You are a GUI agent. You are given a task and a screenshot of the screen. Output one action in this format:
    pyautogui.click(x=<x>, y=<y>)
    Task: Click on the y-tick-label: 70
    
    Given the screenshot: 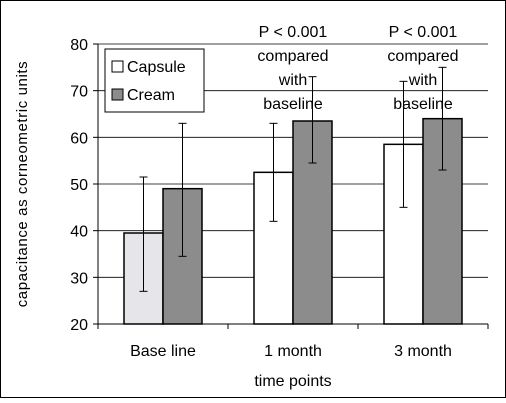 What is the action you would take?
    pyautogui.click(x=79, y=92)
    